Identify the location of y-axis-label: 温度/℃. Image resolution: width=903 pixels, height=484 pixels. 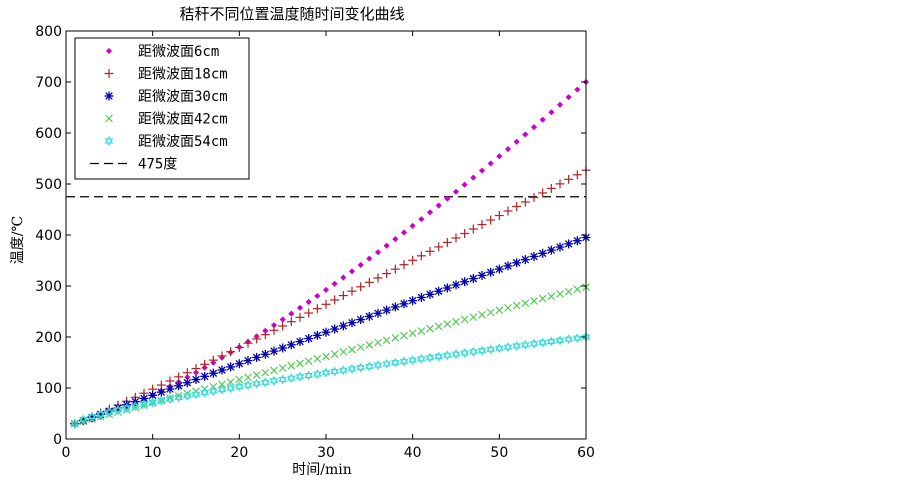
(18, 240).